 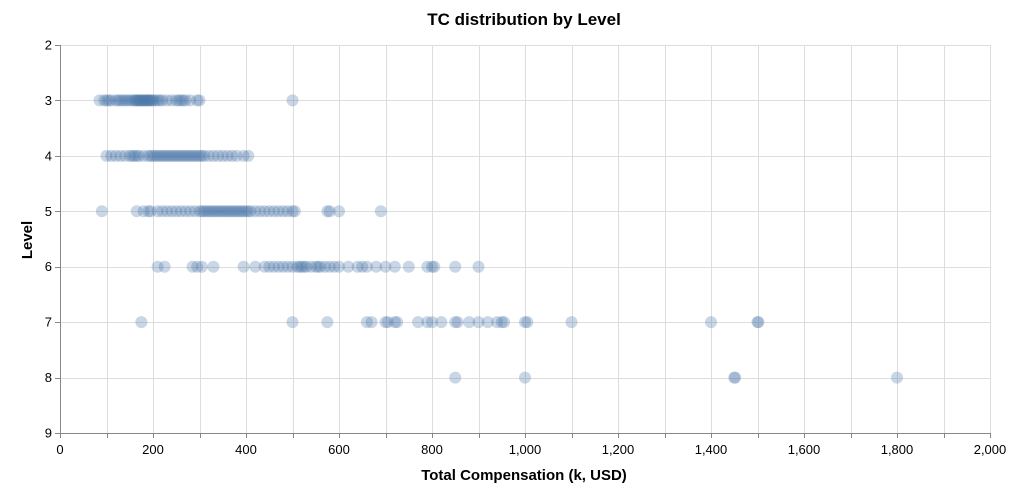 What do you see at coordinates (48, 377) in the screenshot?
I see `y-tick-label: 8` at bounding box center [48, 377].